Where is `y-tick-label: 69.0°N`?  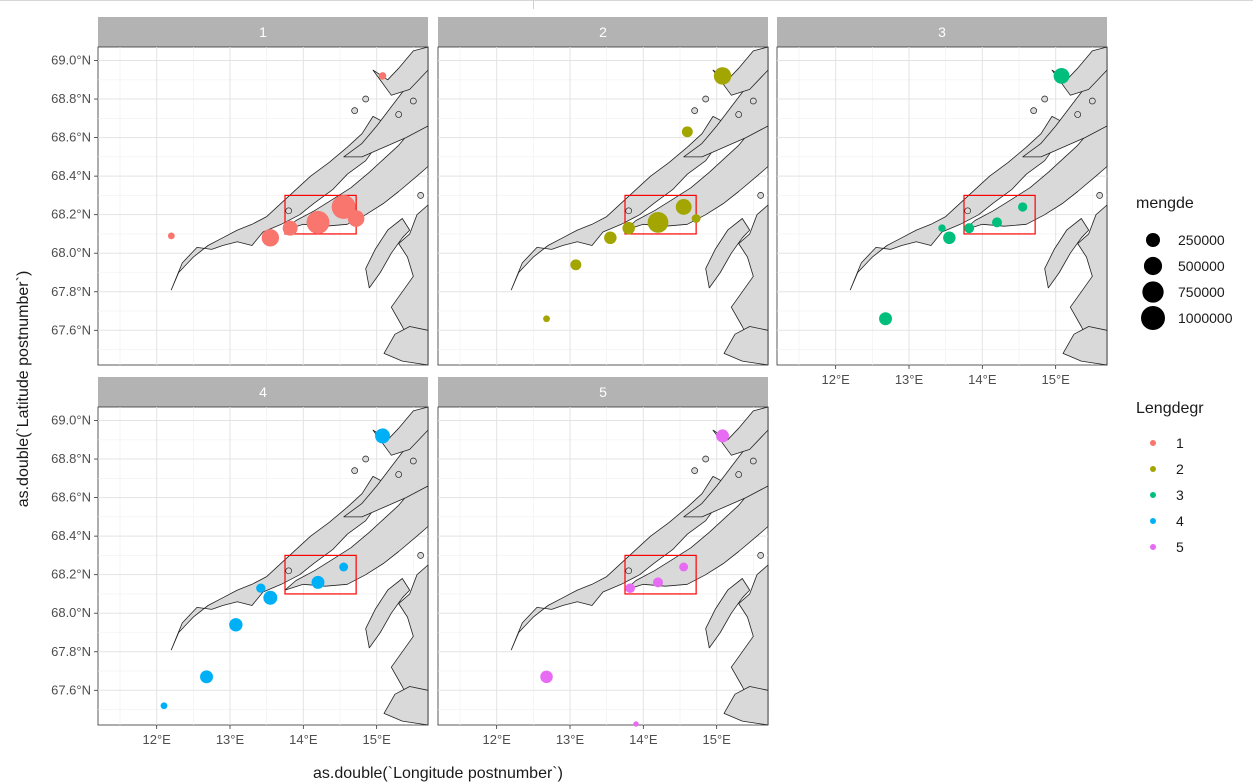 y-tick-label: 69.0°N is located at coordinates (71, 419).